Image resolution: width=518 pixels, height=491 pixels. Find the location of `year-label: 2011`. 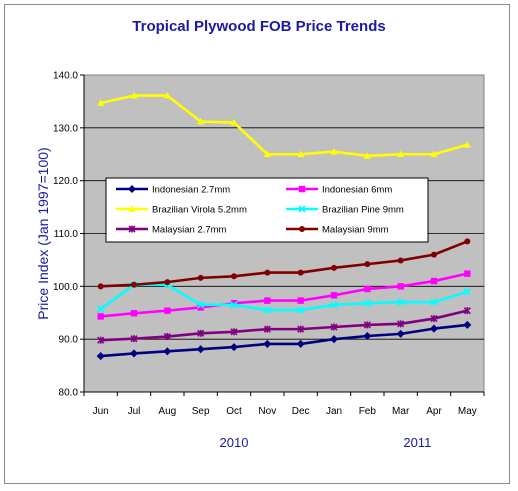

year-label: 2011 is located at coordinates (417, 442).